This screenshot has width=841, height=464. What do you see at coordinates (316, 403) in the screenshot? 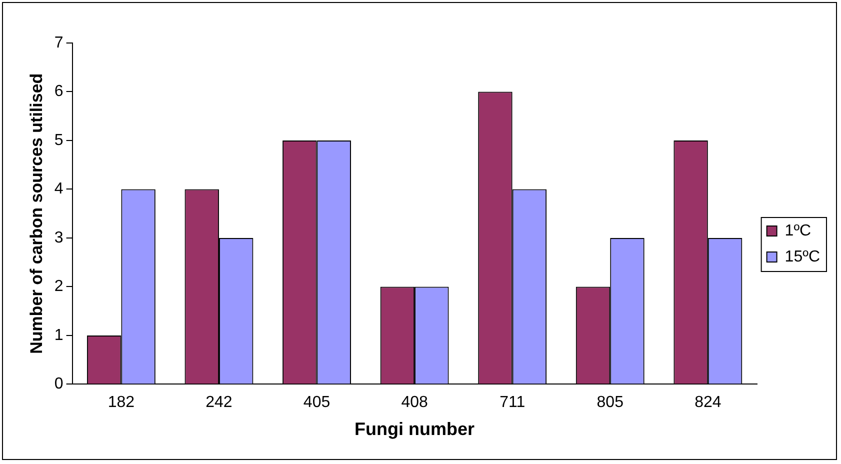
I see `x-tick-label: 405` at bounding box center [316, 403].